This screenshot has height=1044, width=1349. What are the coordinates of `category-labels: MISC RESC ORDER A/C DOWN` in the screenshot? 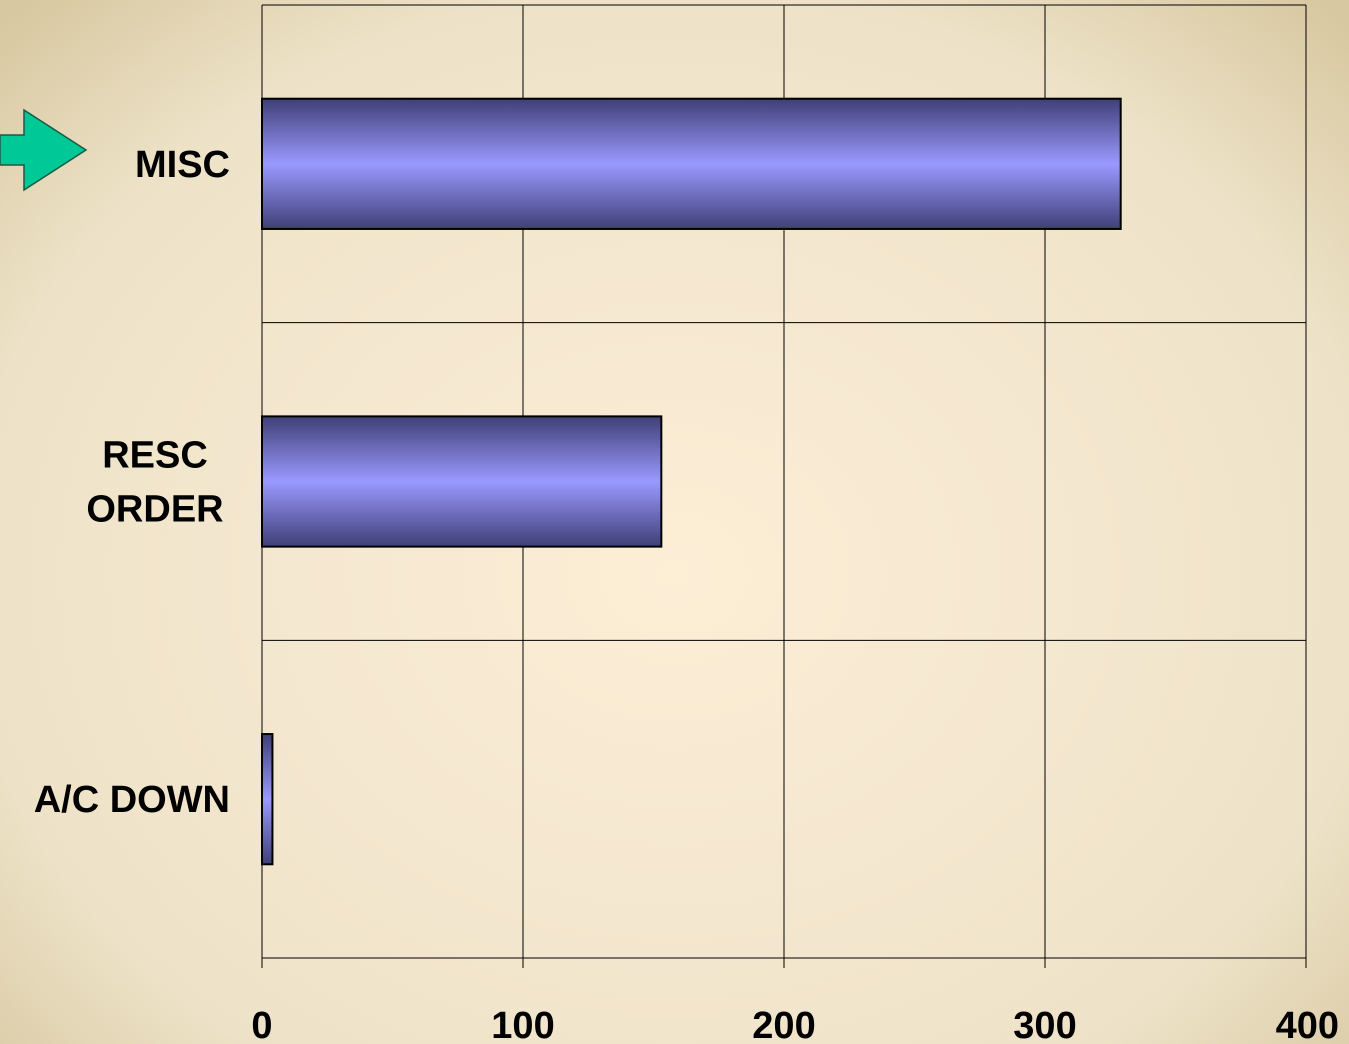 It's located at (132, 482).